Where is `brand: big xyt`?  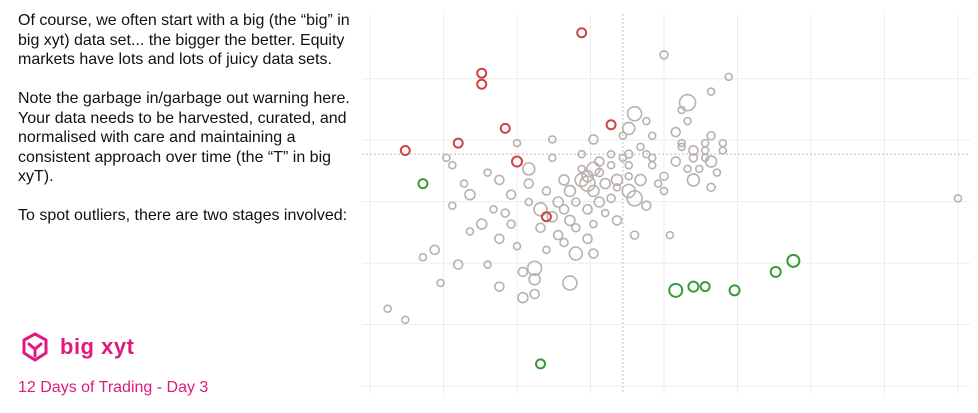 brand: big xyt is located at coordinates (76, 347).